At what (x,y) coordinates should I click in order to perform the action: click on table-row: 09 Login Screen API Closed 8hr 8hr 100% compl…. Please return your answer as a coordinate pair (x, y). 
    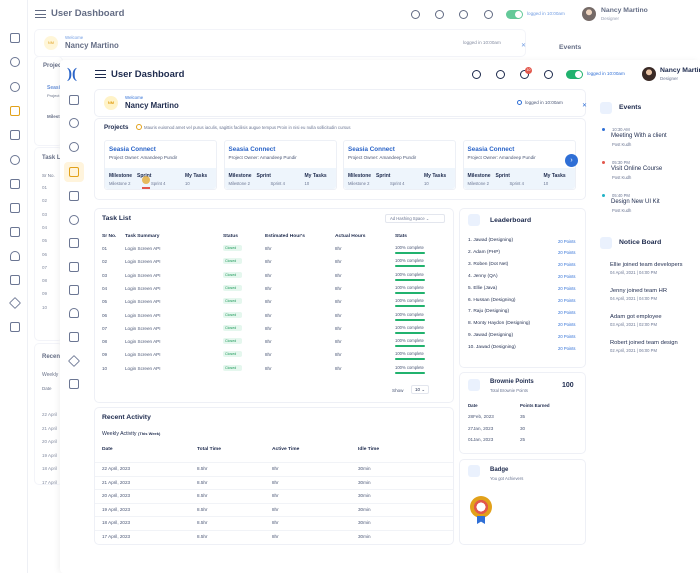
    Looking at the image, I should click on (274, 357).